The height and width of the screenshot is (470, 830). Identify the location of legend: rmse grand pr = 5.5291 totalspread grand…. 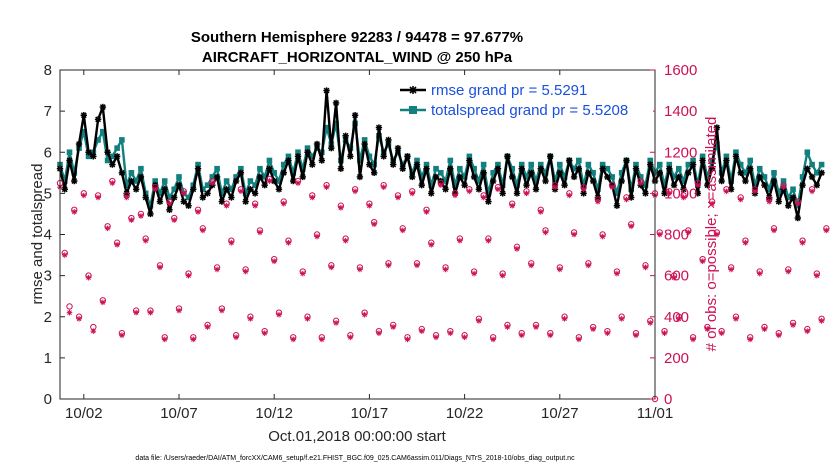
(524, 100).